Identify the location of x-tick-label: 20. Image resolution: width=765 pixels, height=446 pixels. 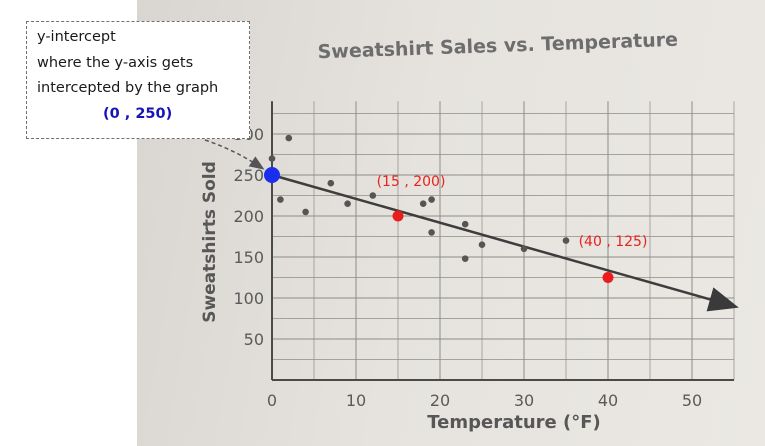
(440, 400).